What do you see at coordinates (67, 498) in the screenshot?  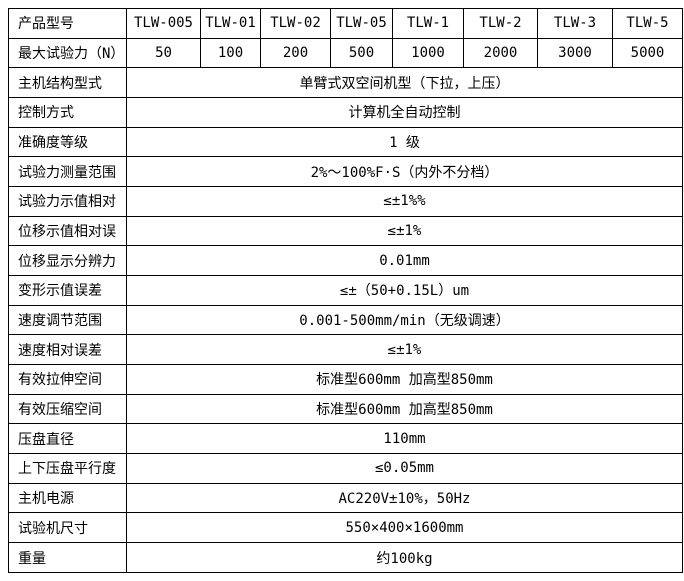 I see `spec-label-cell: 主机电源` at bounding box center [67, 498].